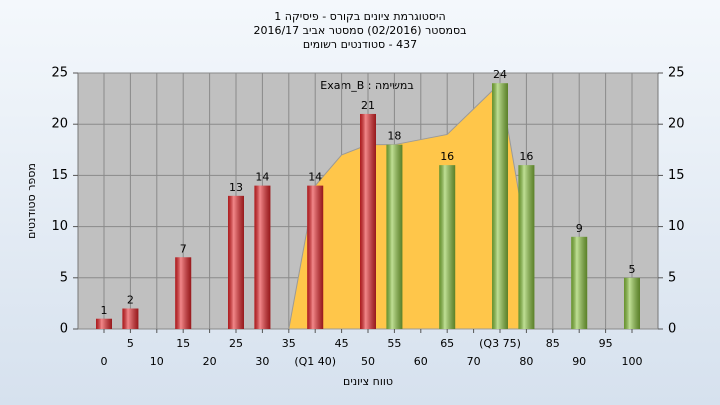 Image resolution: width=720 pixels, height=405 pixels. I want to click on chart-subtitle: 437 - סטודנטים רשומים, so click(360, 44).